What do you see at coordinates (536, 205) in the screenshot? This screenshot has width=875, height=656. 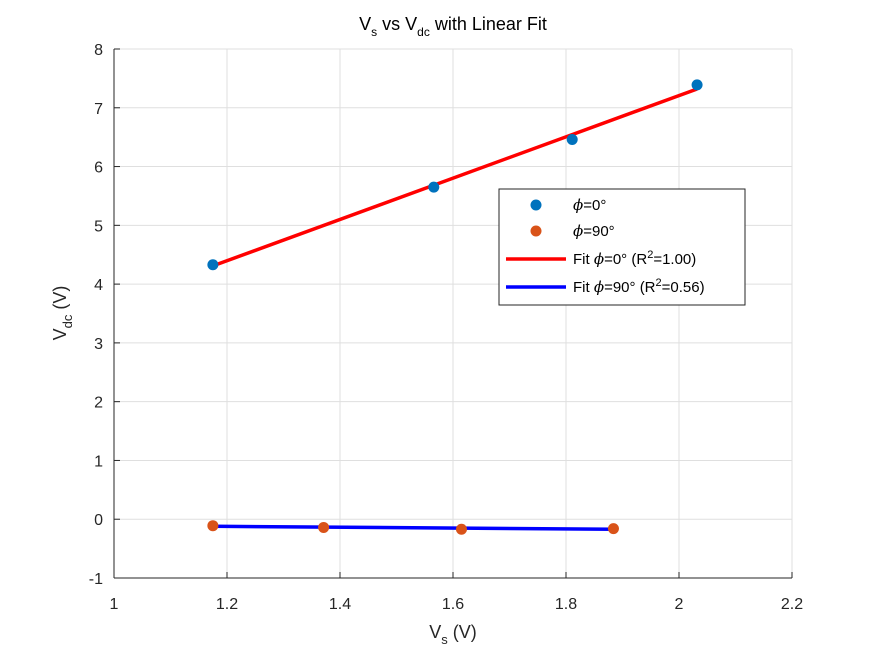 I see `legend-marker-phi0` at bounding box center [536, 205].